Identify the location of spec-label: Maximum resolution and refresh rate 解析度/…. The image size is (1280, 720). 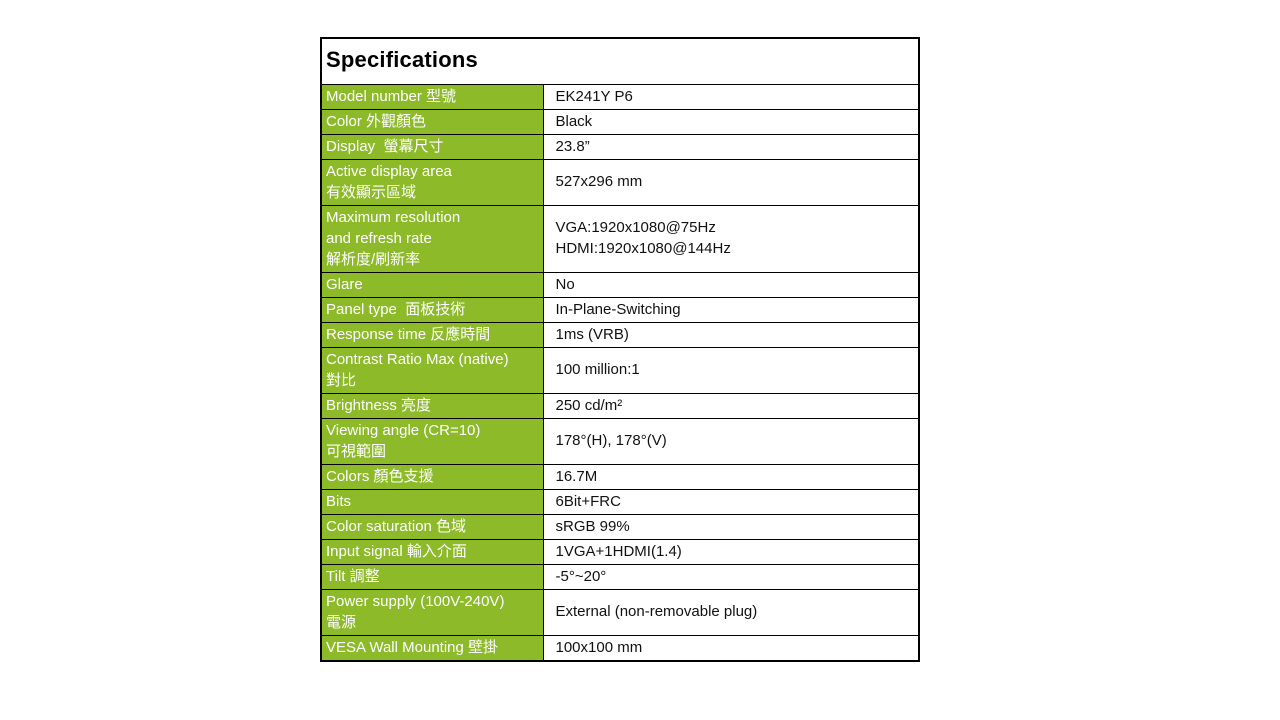
(432, 238).